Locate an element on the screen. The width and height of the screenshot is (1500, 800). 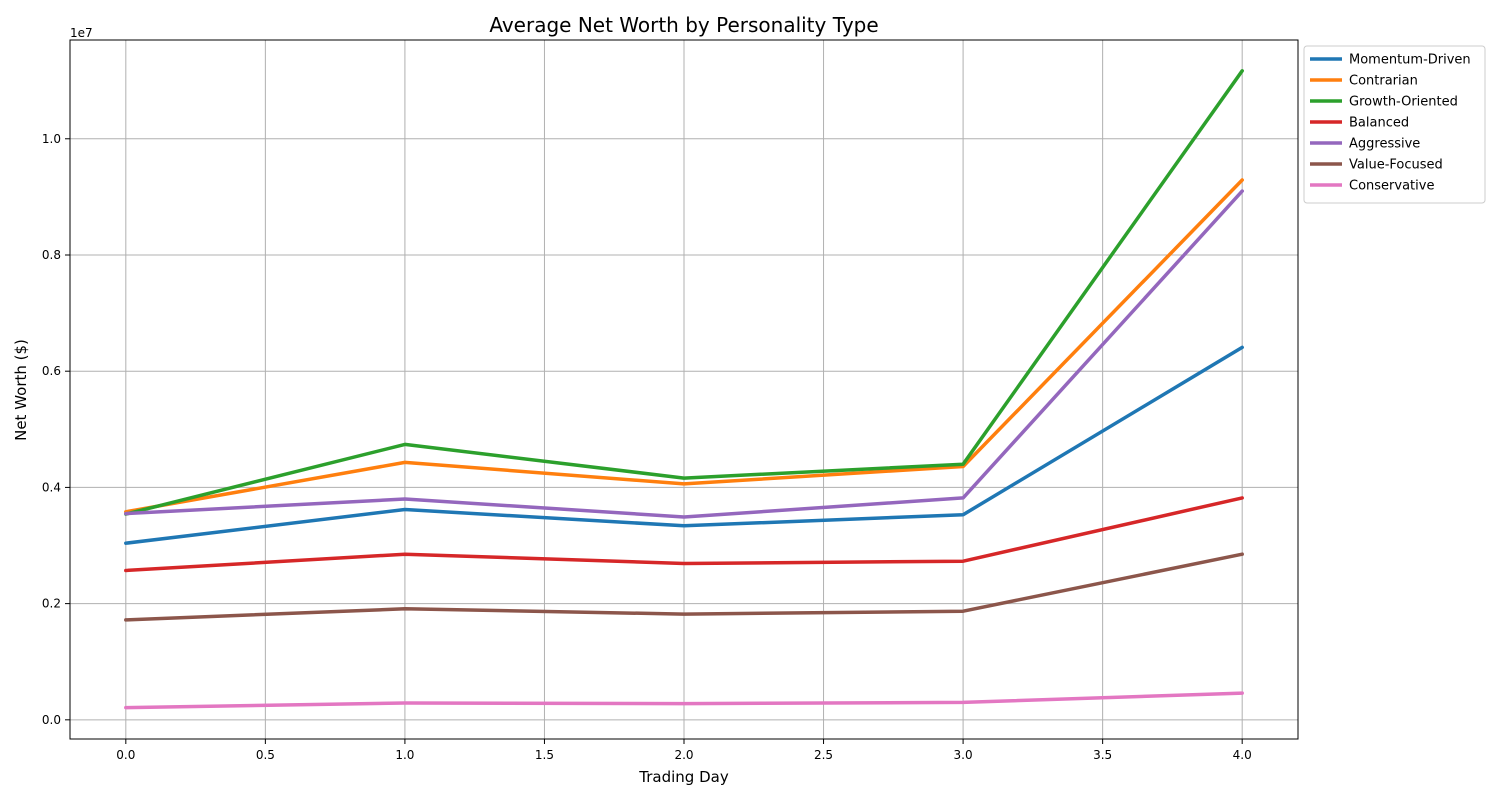
legend-entry: Conservative is located at coordinates (1391, 186).